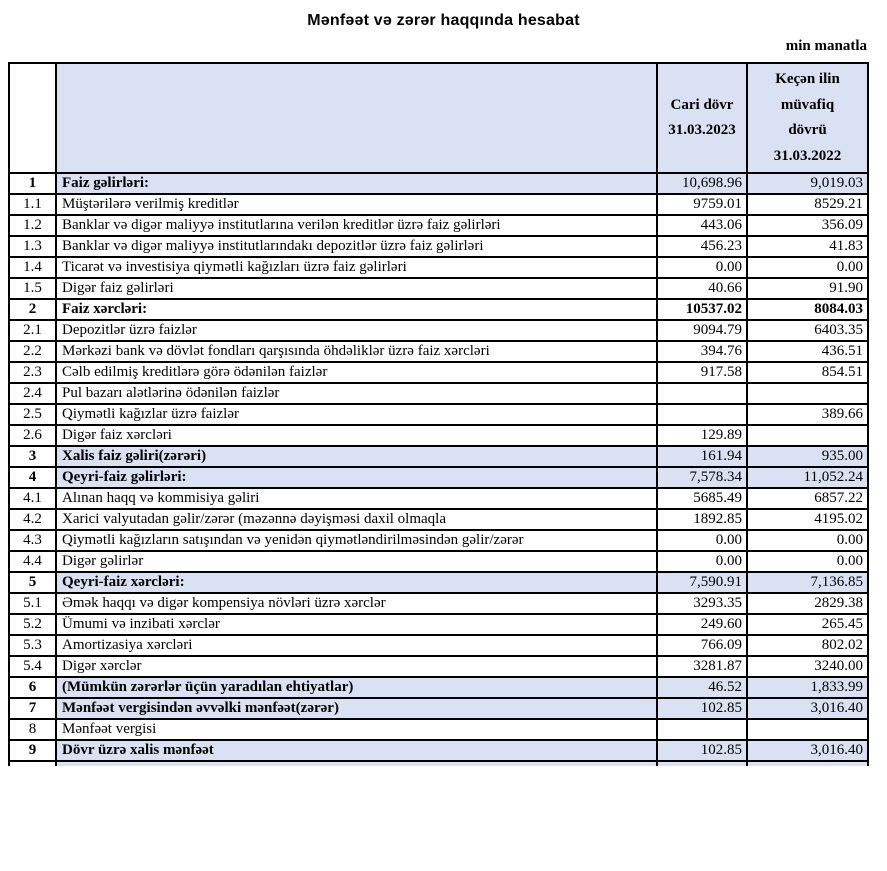 Image resolution: width=887 pixels, height=871 pixels. I want to click on previous-value-cell: 6857.22, so click(807, 498).